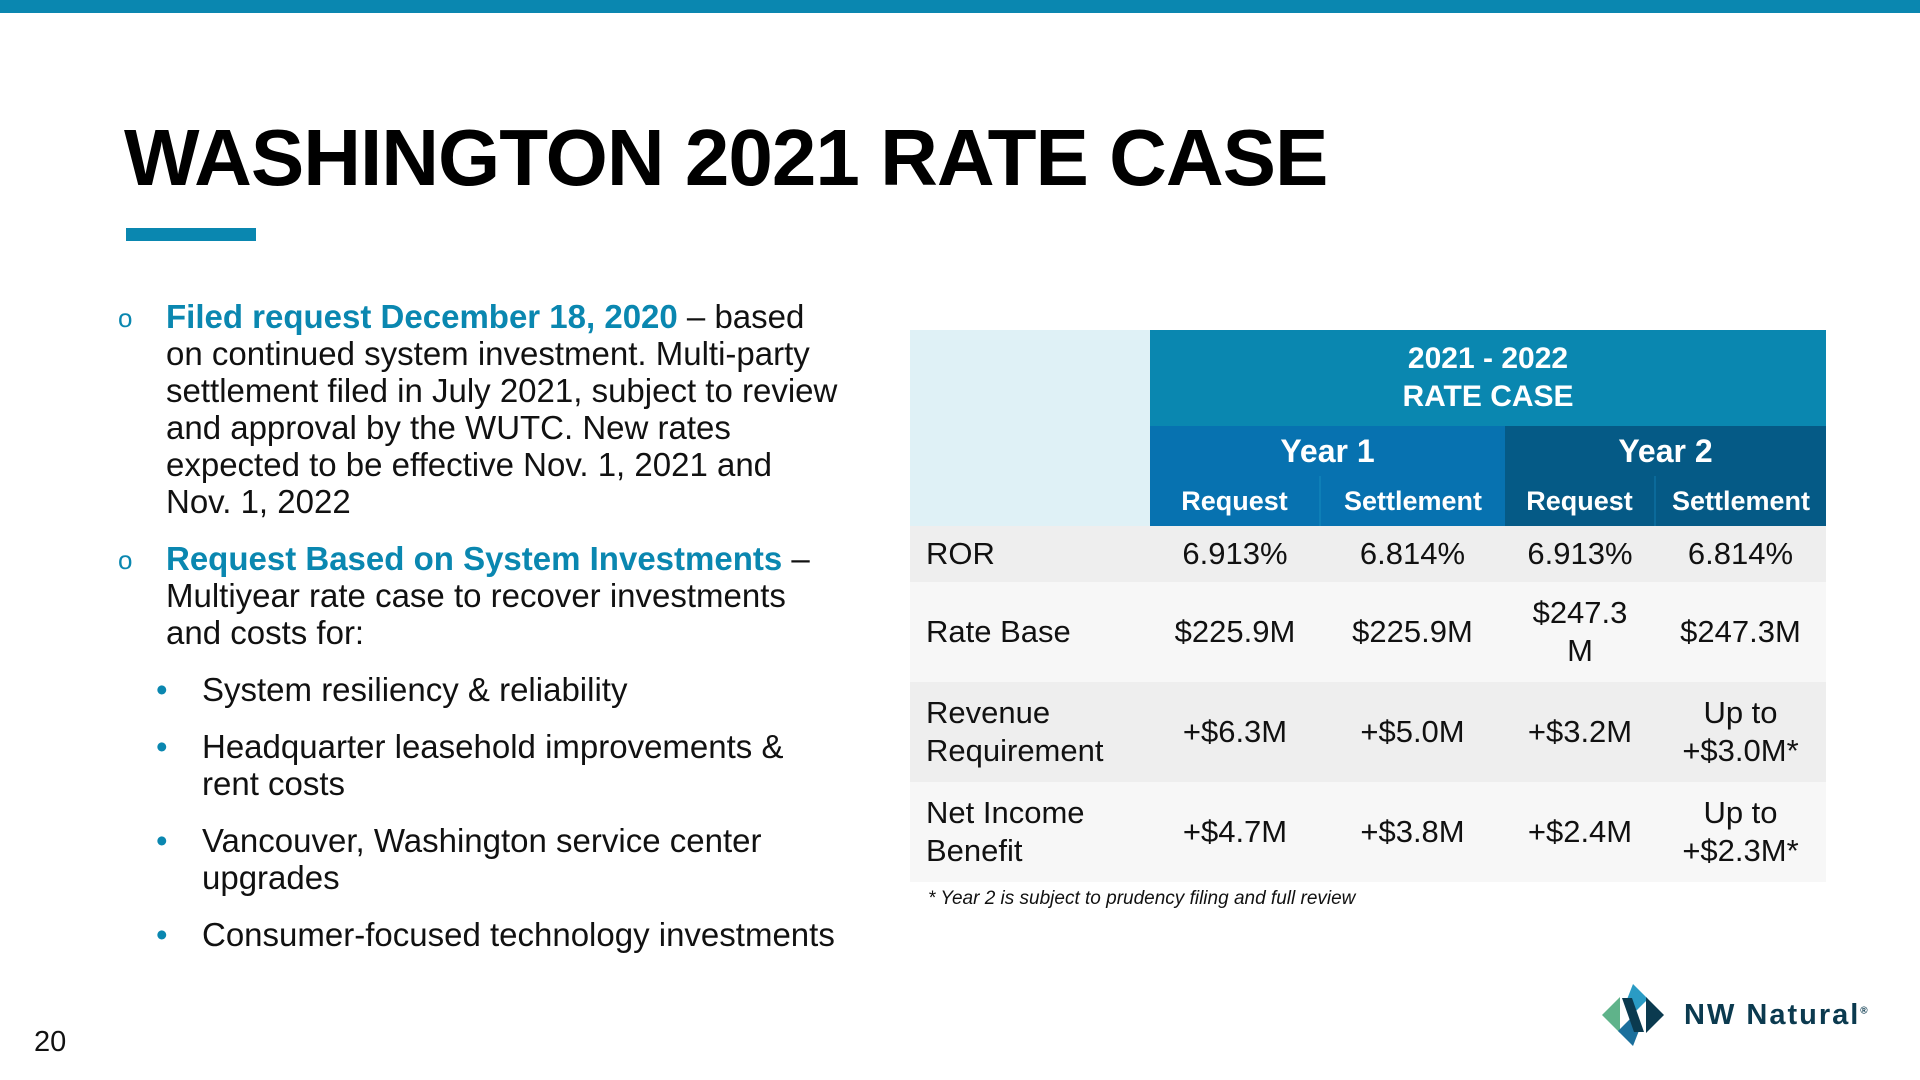  I want to click on table-cell: Up to +$3.0M*, so click(1740, 732).